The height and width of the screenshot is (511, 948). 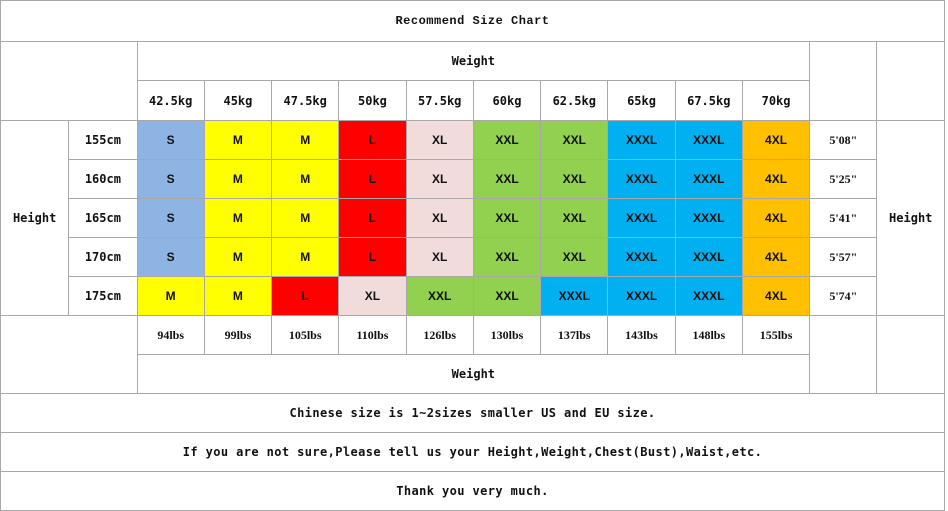 What do you see at coordinates (708, 100) in the screenshot?
I see `weight-kg-cell: 67.5kg` at bounding box center [708, 100].